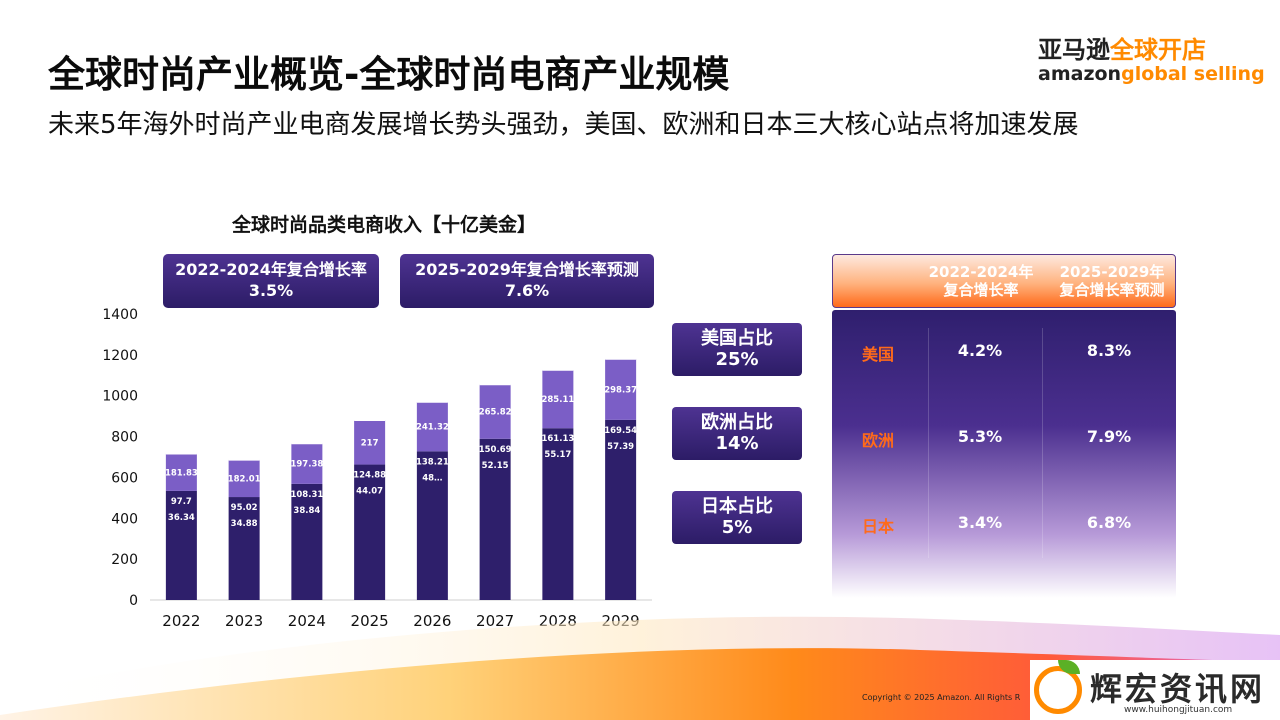  I want to click on bar-segment-label: 298.37, so click(620, 390).